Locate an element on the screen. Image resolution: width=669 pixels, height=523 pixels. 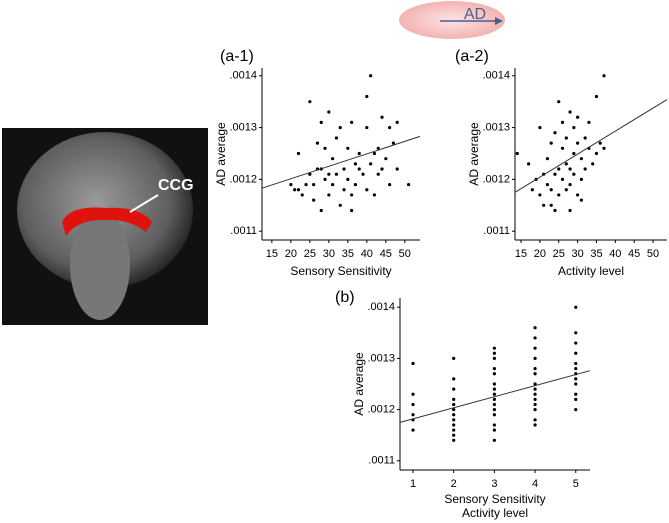
x-axis-label: Sensory Sensitivity is located at coordinates (340, 271).